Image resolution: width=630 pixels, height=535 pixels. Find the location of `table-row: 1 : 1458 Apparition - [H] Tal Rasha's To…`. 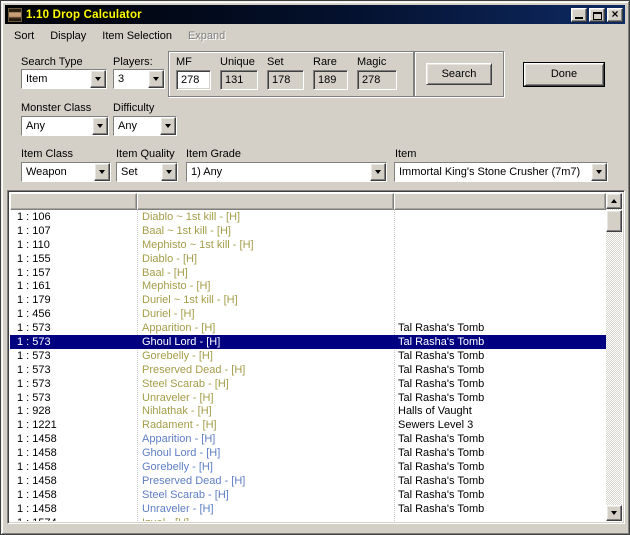

table-row: 1 : 1458 Apparition - [H] Tal Rasha's To… is located at coordinates (308, 439).